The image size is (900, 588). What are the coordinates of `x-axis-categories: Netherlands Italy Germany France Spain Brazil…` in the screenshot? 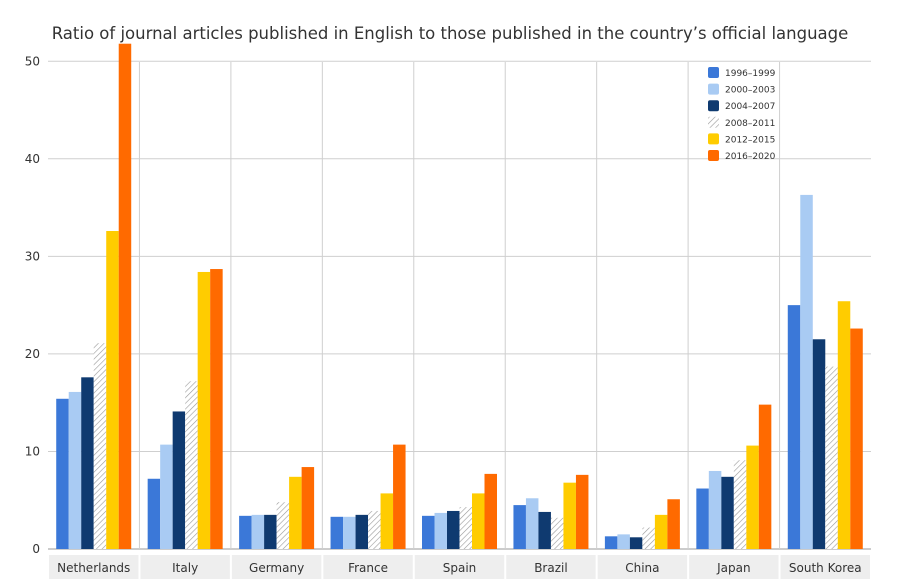 It's located at (459, 567).